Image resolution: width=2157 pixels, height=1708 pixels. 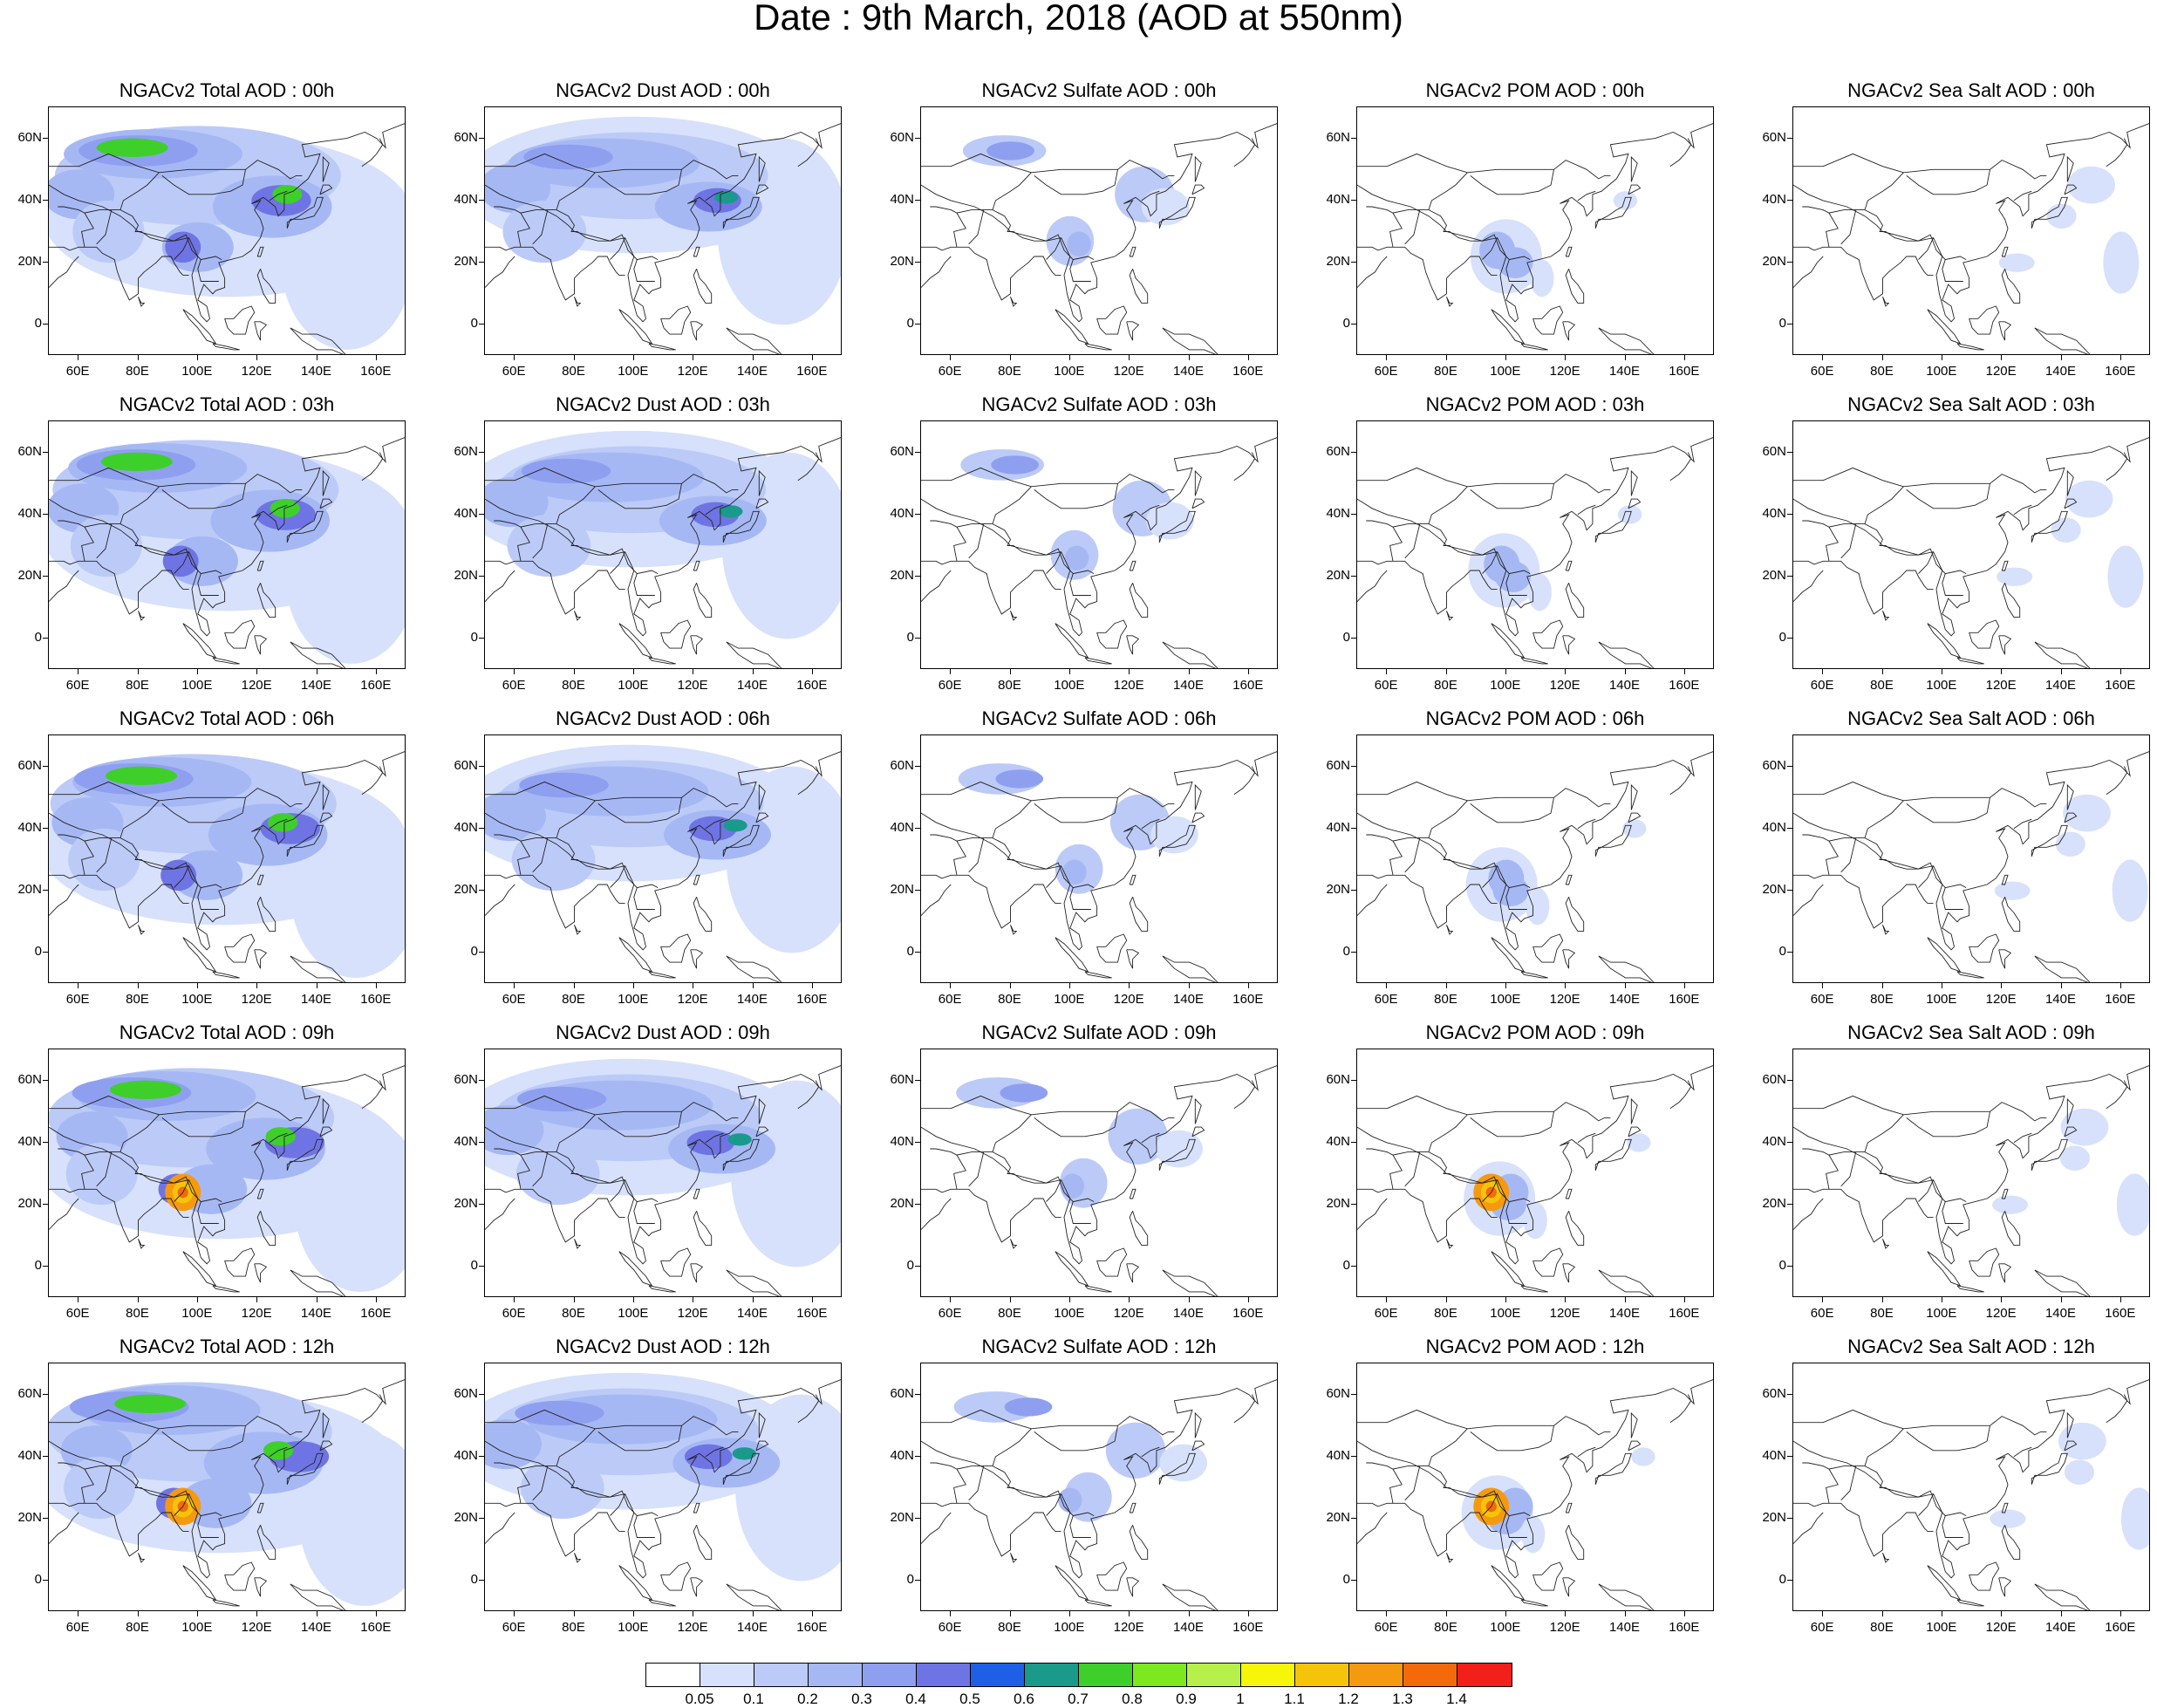 I want to click on colorbar-label: 1.1, so click(x=1294, y=1699).